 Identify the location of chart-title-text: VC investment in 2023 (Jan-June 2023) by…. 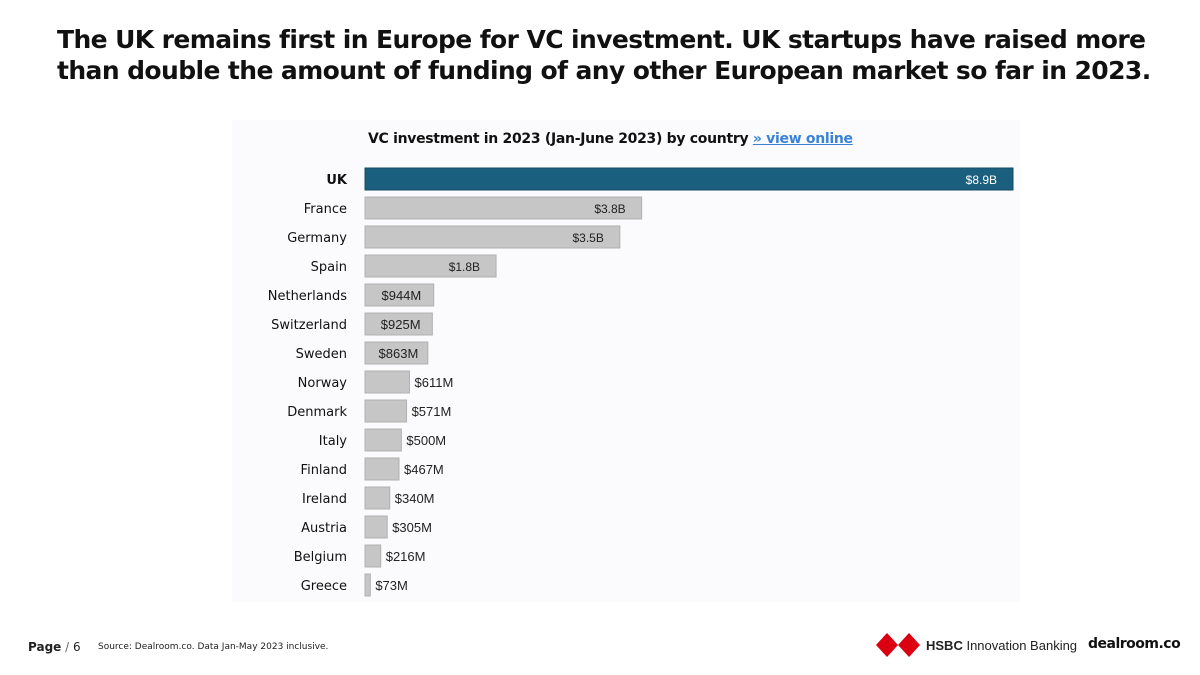
(558, 139).